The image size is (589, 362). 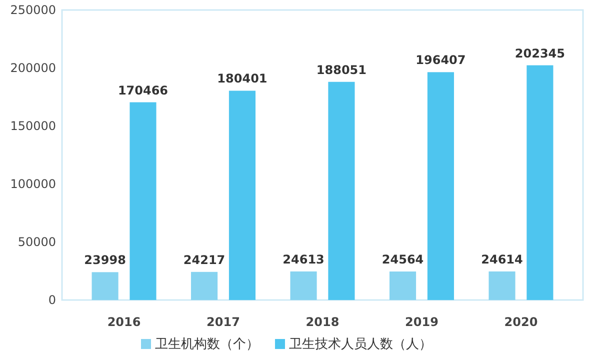 I want to click on y-tick-label: 150000, so click(x=33, y=126).